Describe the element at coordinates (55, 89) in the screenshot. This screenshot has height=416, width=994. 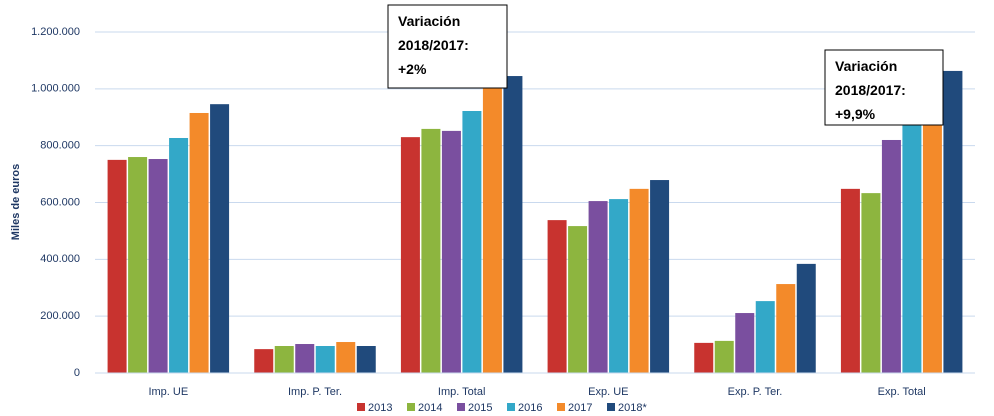
I see `y-tick-label: 1.000.000` at that location.